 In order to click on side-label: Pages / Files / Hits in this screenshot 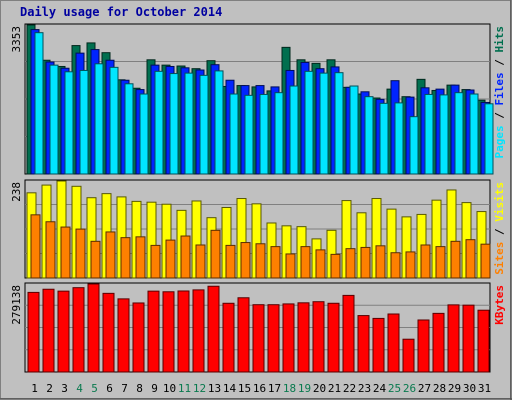, I will do `click(499, 92)`.